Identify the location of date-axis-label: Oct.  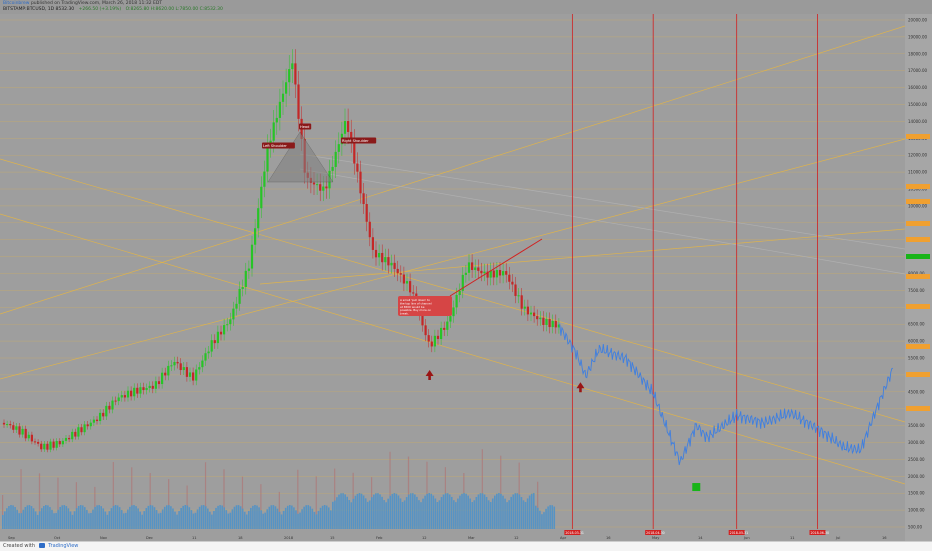
(57, 538).